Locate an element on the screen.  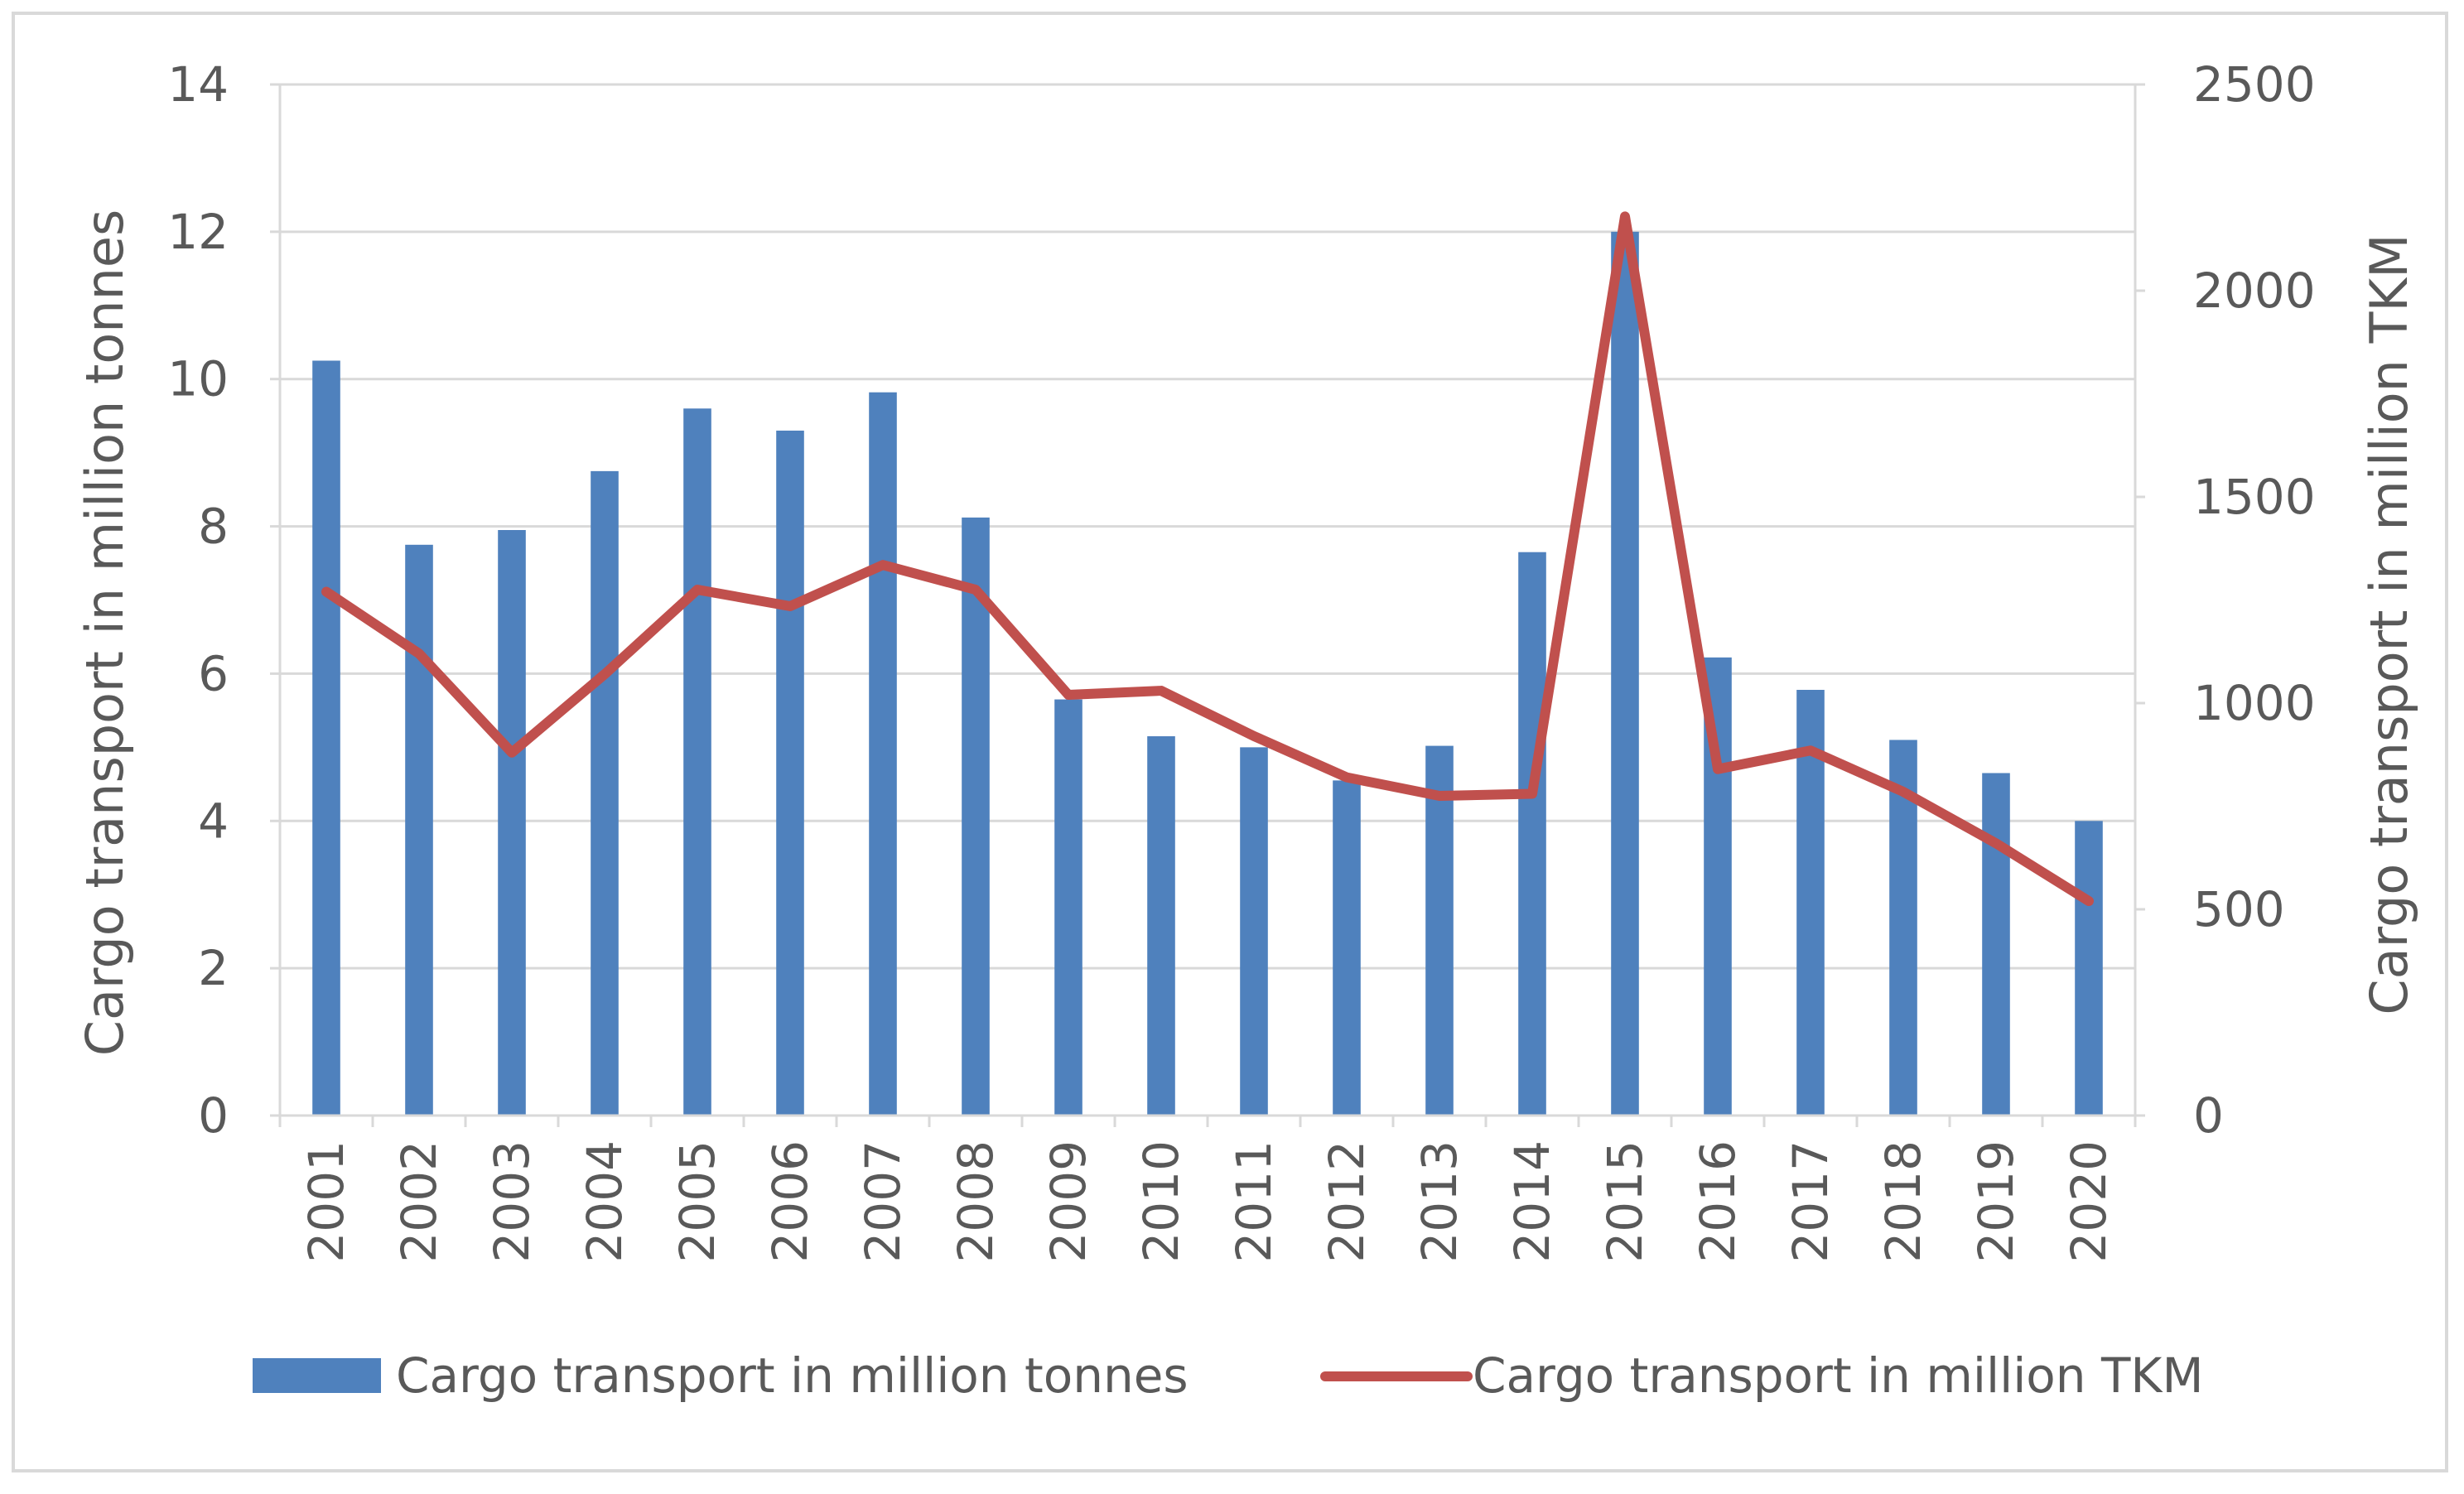
legend-bar-swatch is located at coordinates (317, 1375).